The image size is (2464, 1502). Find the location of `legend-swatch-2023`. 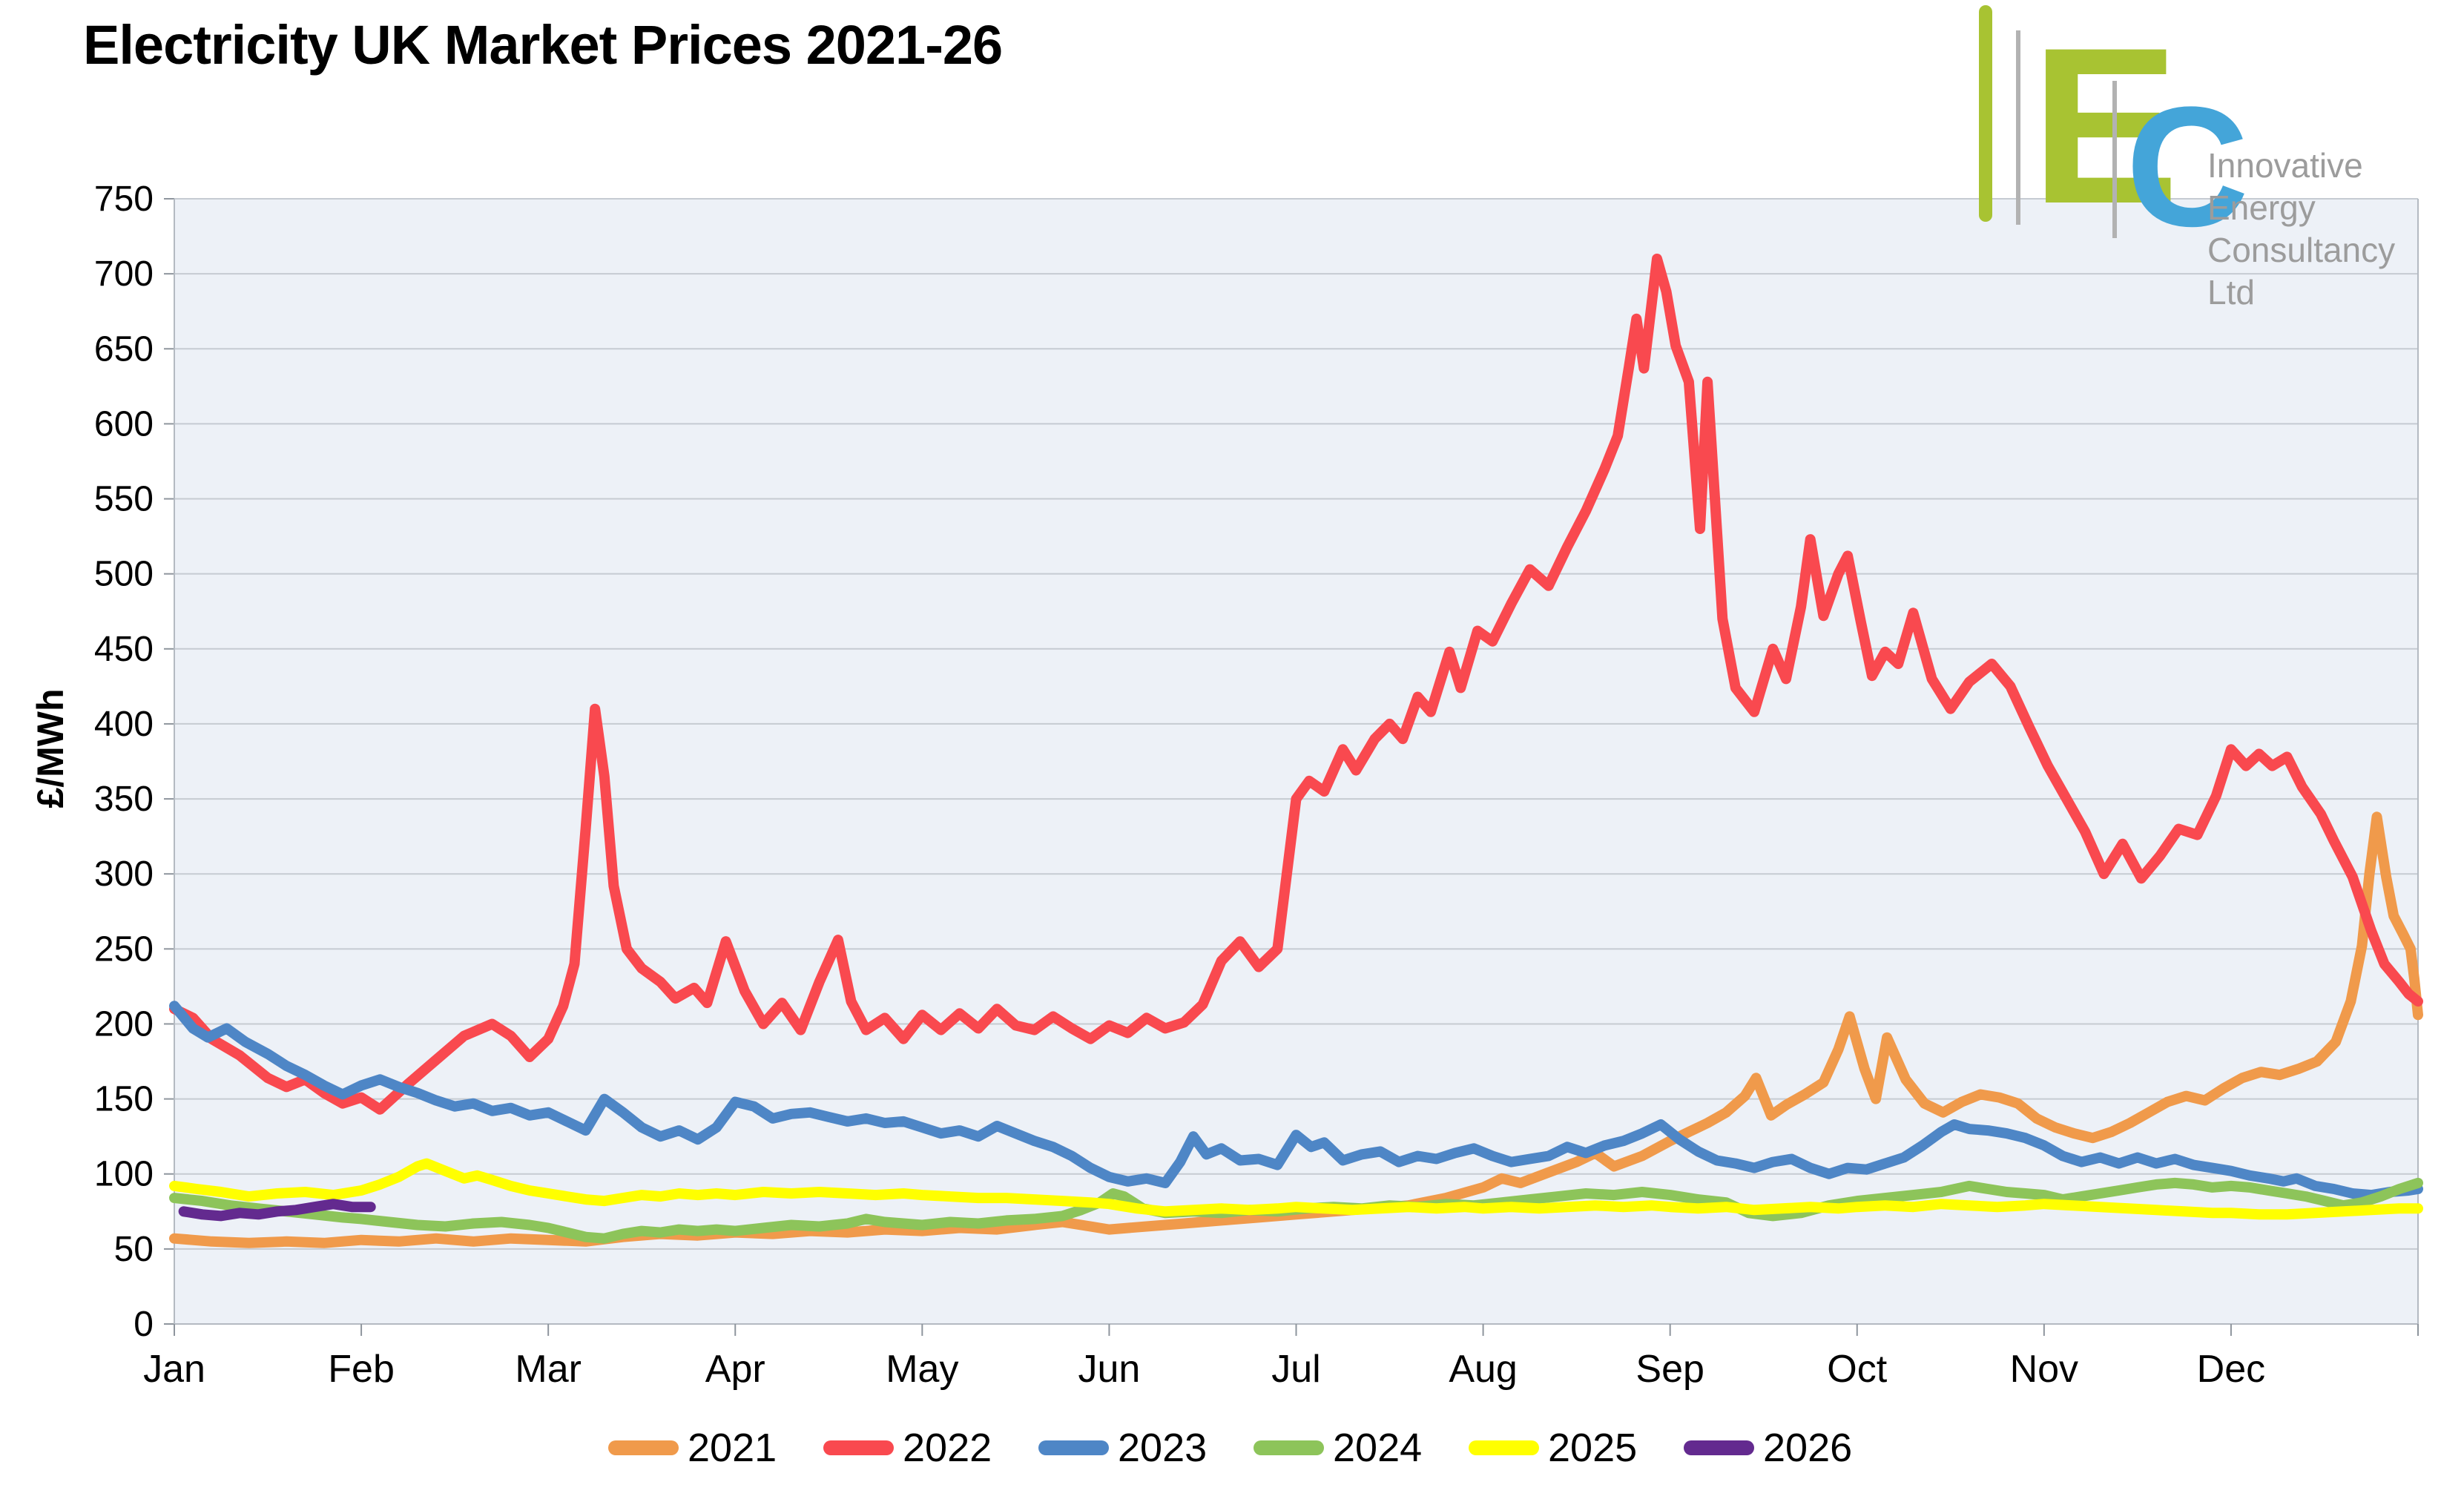

legend-swatch-2023 is located at coordinates (1073, 1447).